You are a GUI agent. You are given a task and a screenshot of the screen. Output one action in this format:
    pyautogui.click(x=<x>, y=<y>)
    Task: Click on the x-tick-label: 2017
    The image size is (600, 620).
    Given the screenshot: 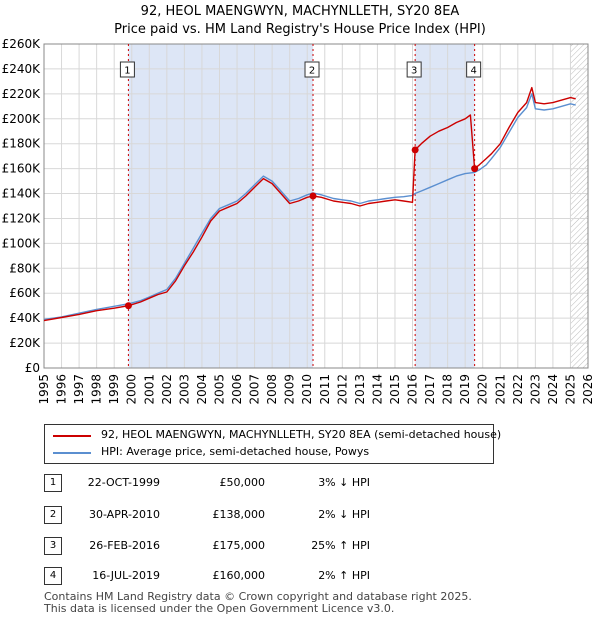 What is the action you would take?
    pyautogui.click(x=430, y=389)
    